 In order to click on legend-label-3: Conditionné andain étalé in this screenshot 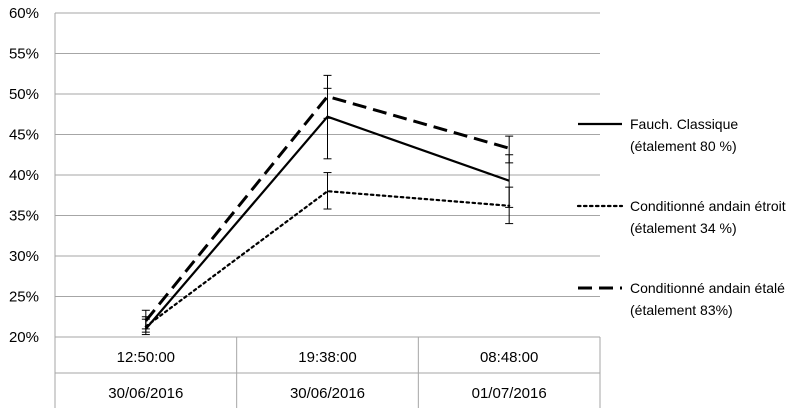, I will do `click(707, 288)`.